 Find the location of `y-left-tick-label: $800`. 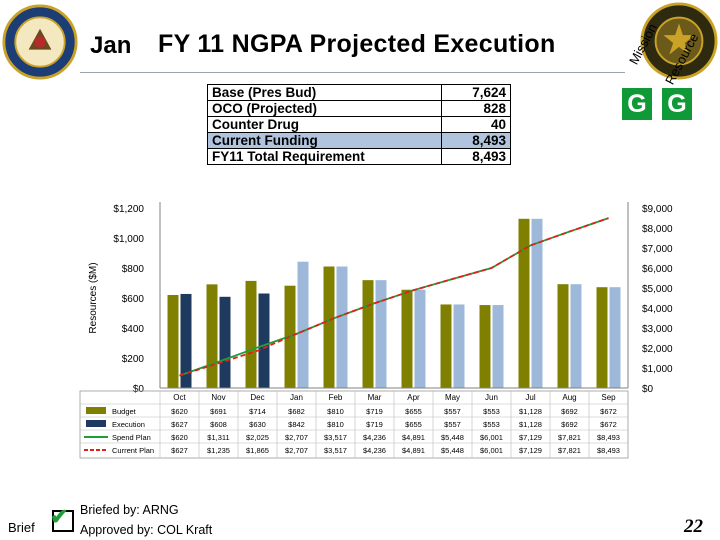

y-left-tick-label: $800 is located at coordinates (133, 269).